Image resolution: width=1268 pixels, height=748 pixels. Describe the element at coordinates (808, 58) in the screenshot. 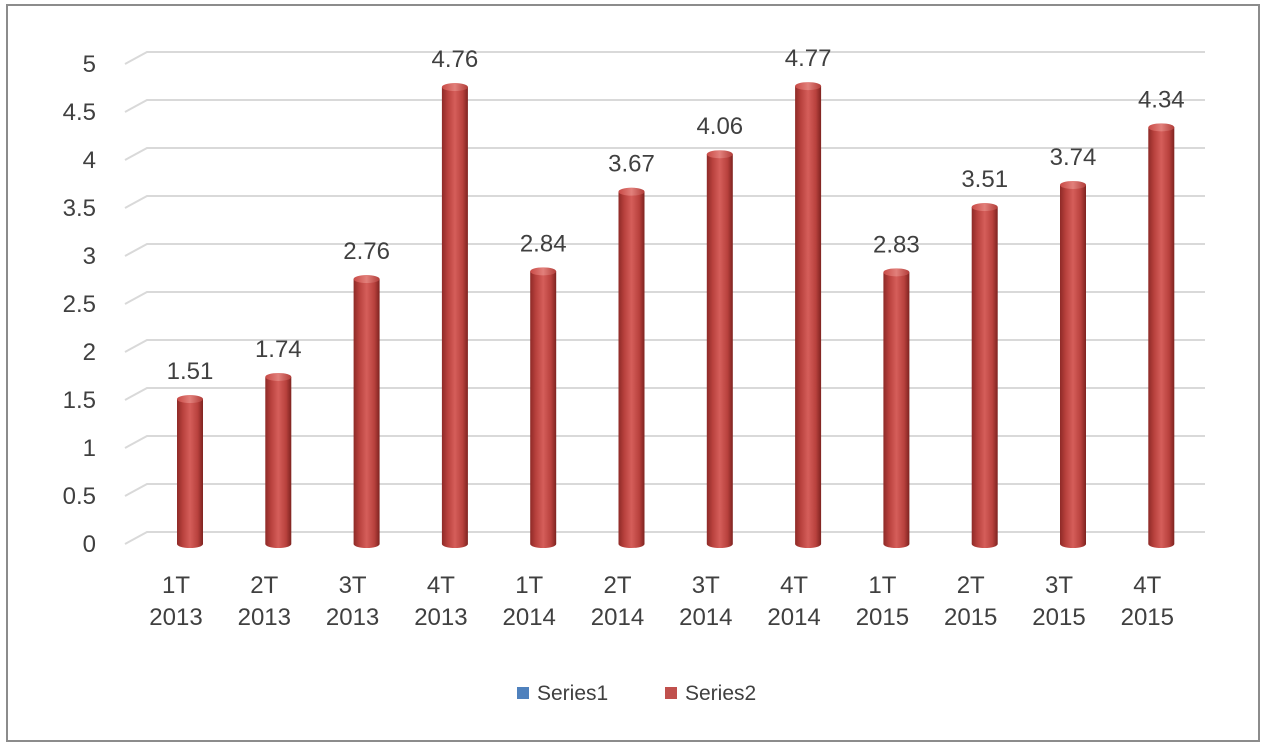

I see `data-label: 4.77` at that location.